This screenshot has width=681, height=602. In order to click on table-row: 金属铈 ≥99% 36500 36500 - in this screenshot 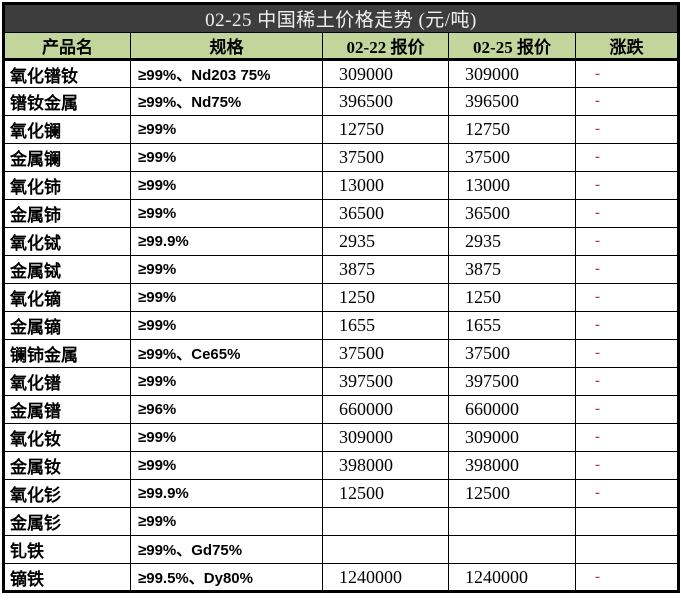, I will do `click(341, 213)`.